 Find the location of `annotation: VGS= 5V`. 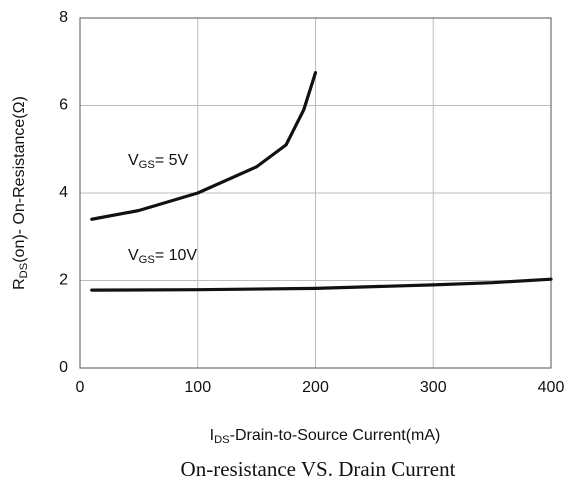

annotation: VGS= 5V is located at coordinates (158, 161).